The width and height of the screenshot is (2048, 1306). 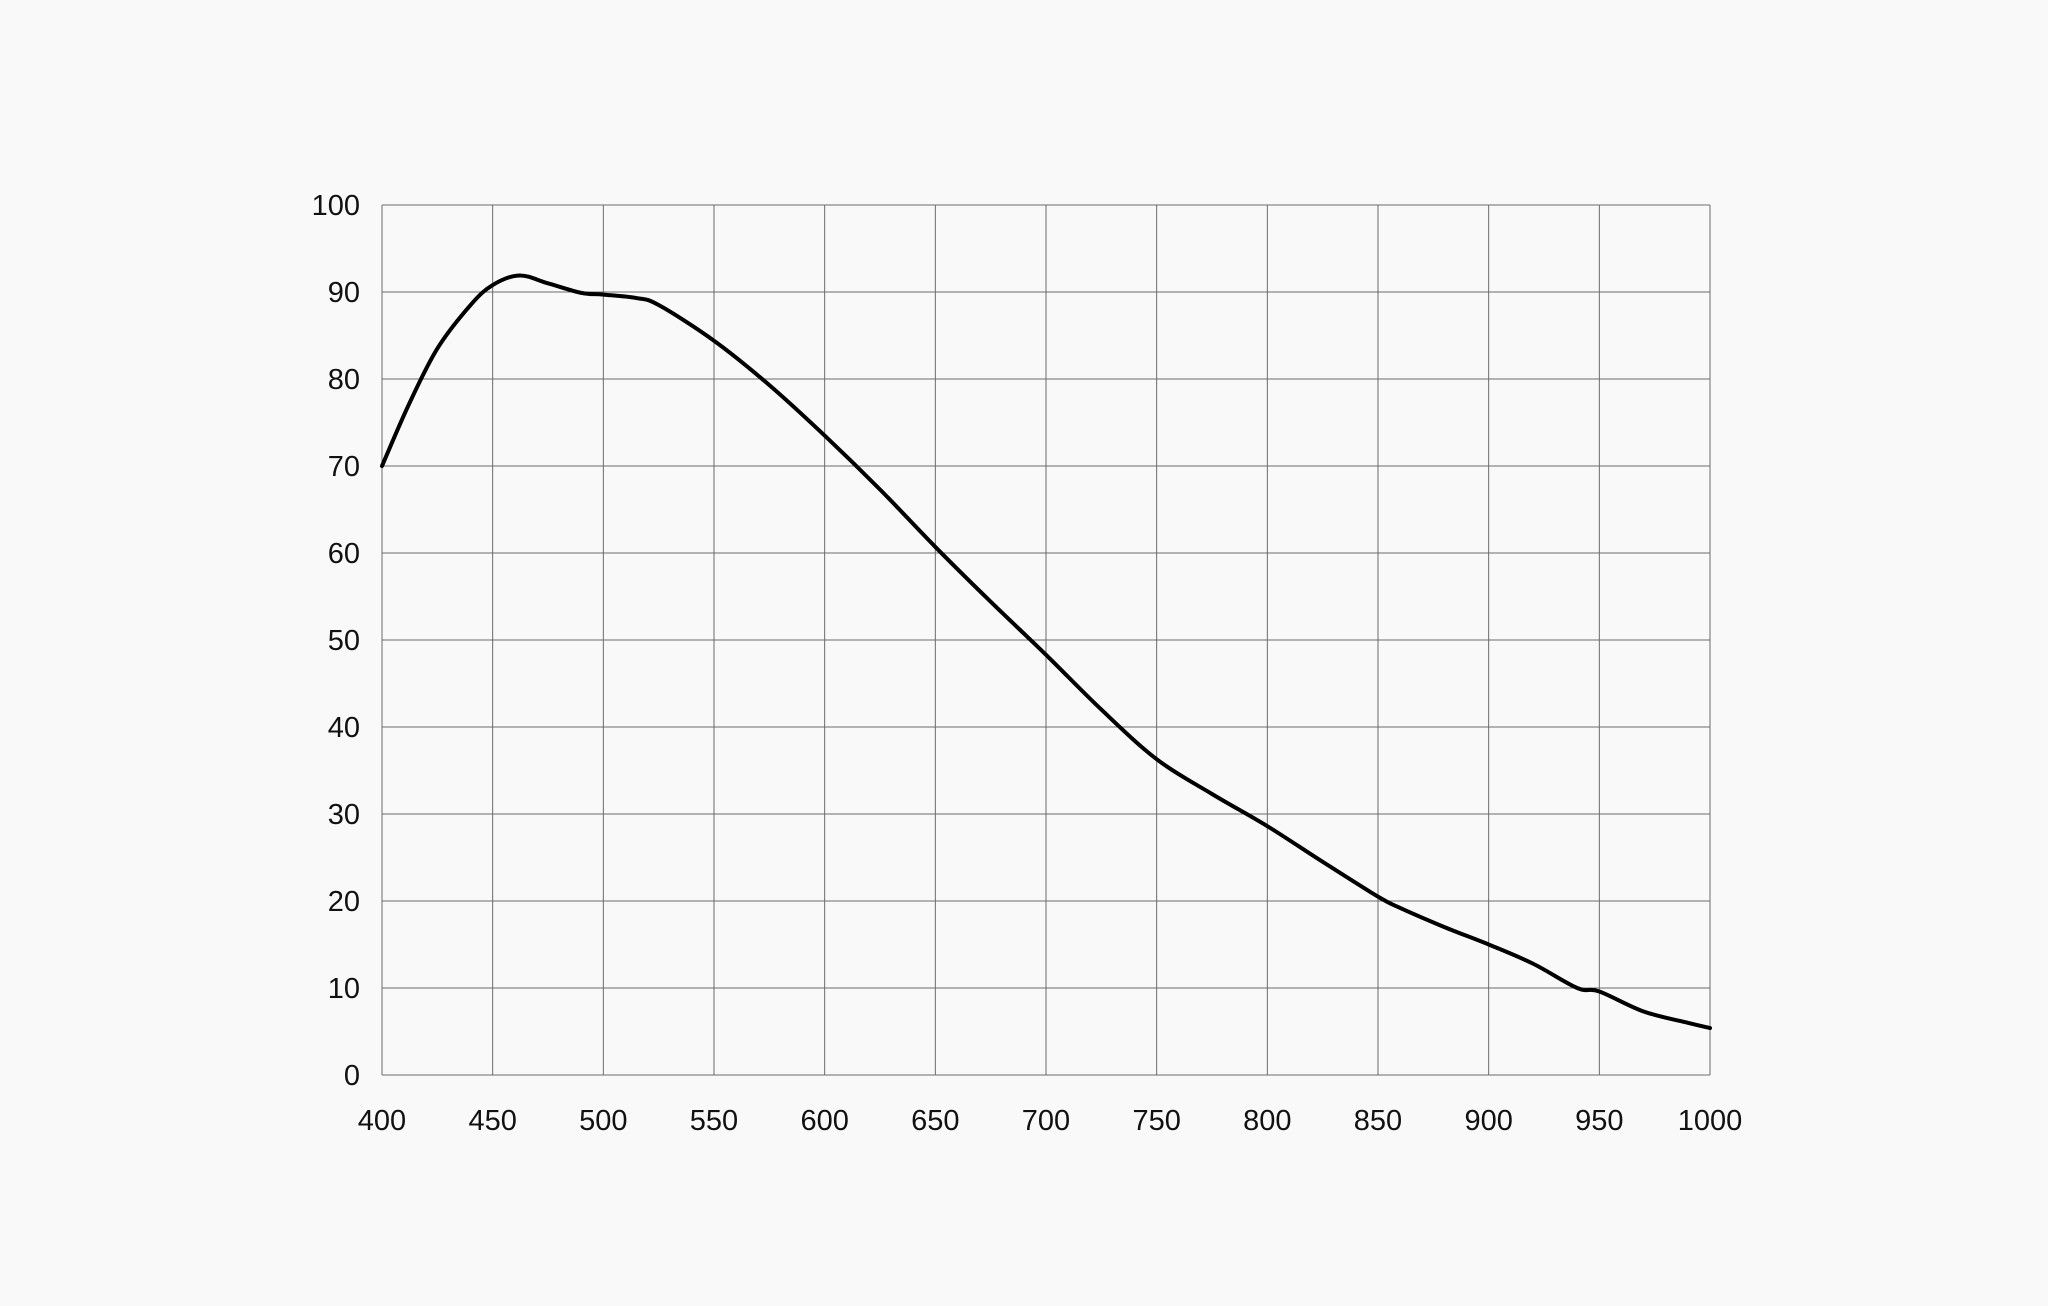 What do you see at coordinates (344, 815) in the screenshot?
I see `y-tick-label: 30` at bounding box center [344, 815].